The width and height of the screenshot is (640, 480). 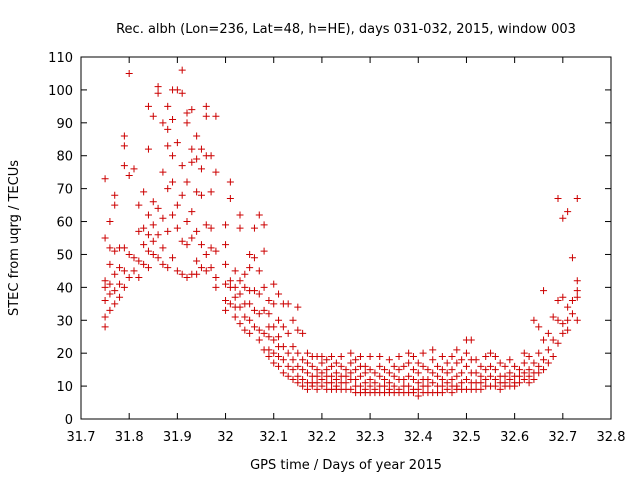 I want to click on x-axis-label: GPS time / Days of year 2015, so click(x=346, y=465).